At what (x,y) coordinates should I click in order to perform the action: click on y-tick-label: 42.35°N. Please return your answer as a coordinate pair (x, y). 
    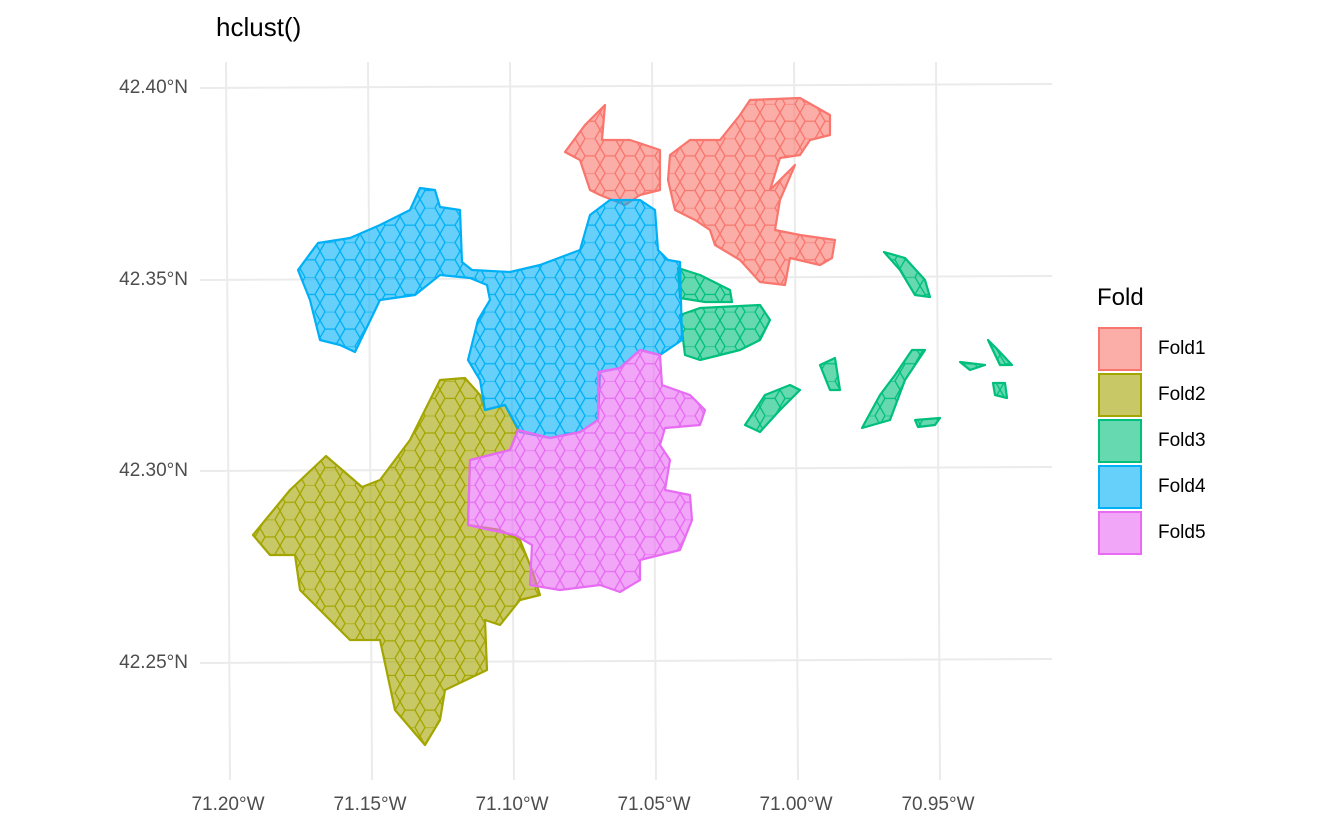
    Looking at the image, I should click on (153, 279).